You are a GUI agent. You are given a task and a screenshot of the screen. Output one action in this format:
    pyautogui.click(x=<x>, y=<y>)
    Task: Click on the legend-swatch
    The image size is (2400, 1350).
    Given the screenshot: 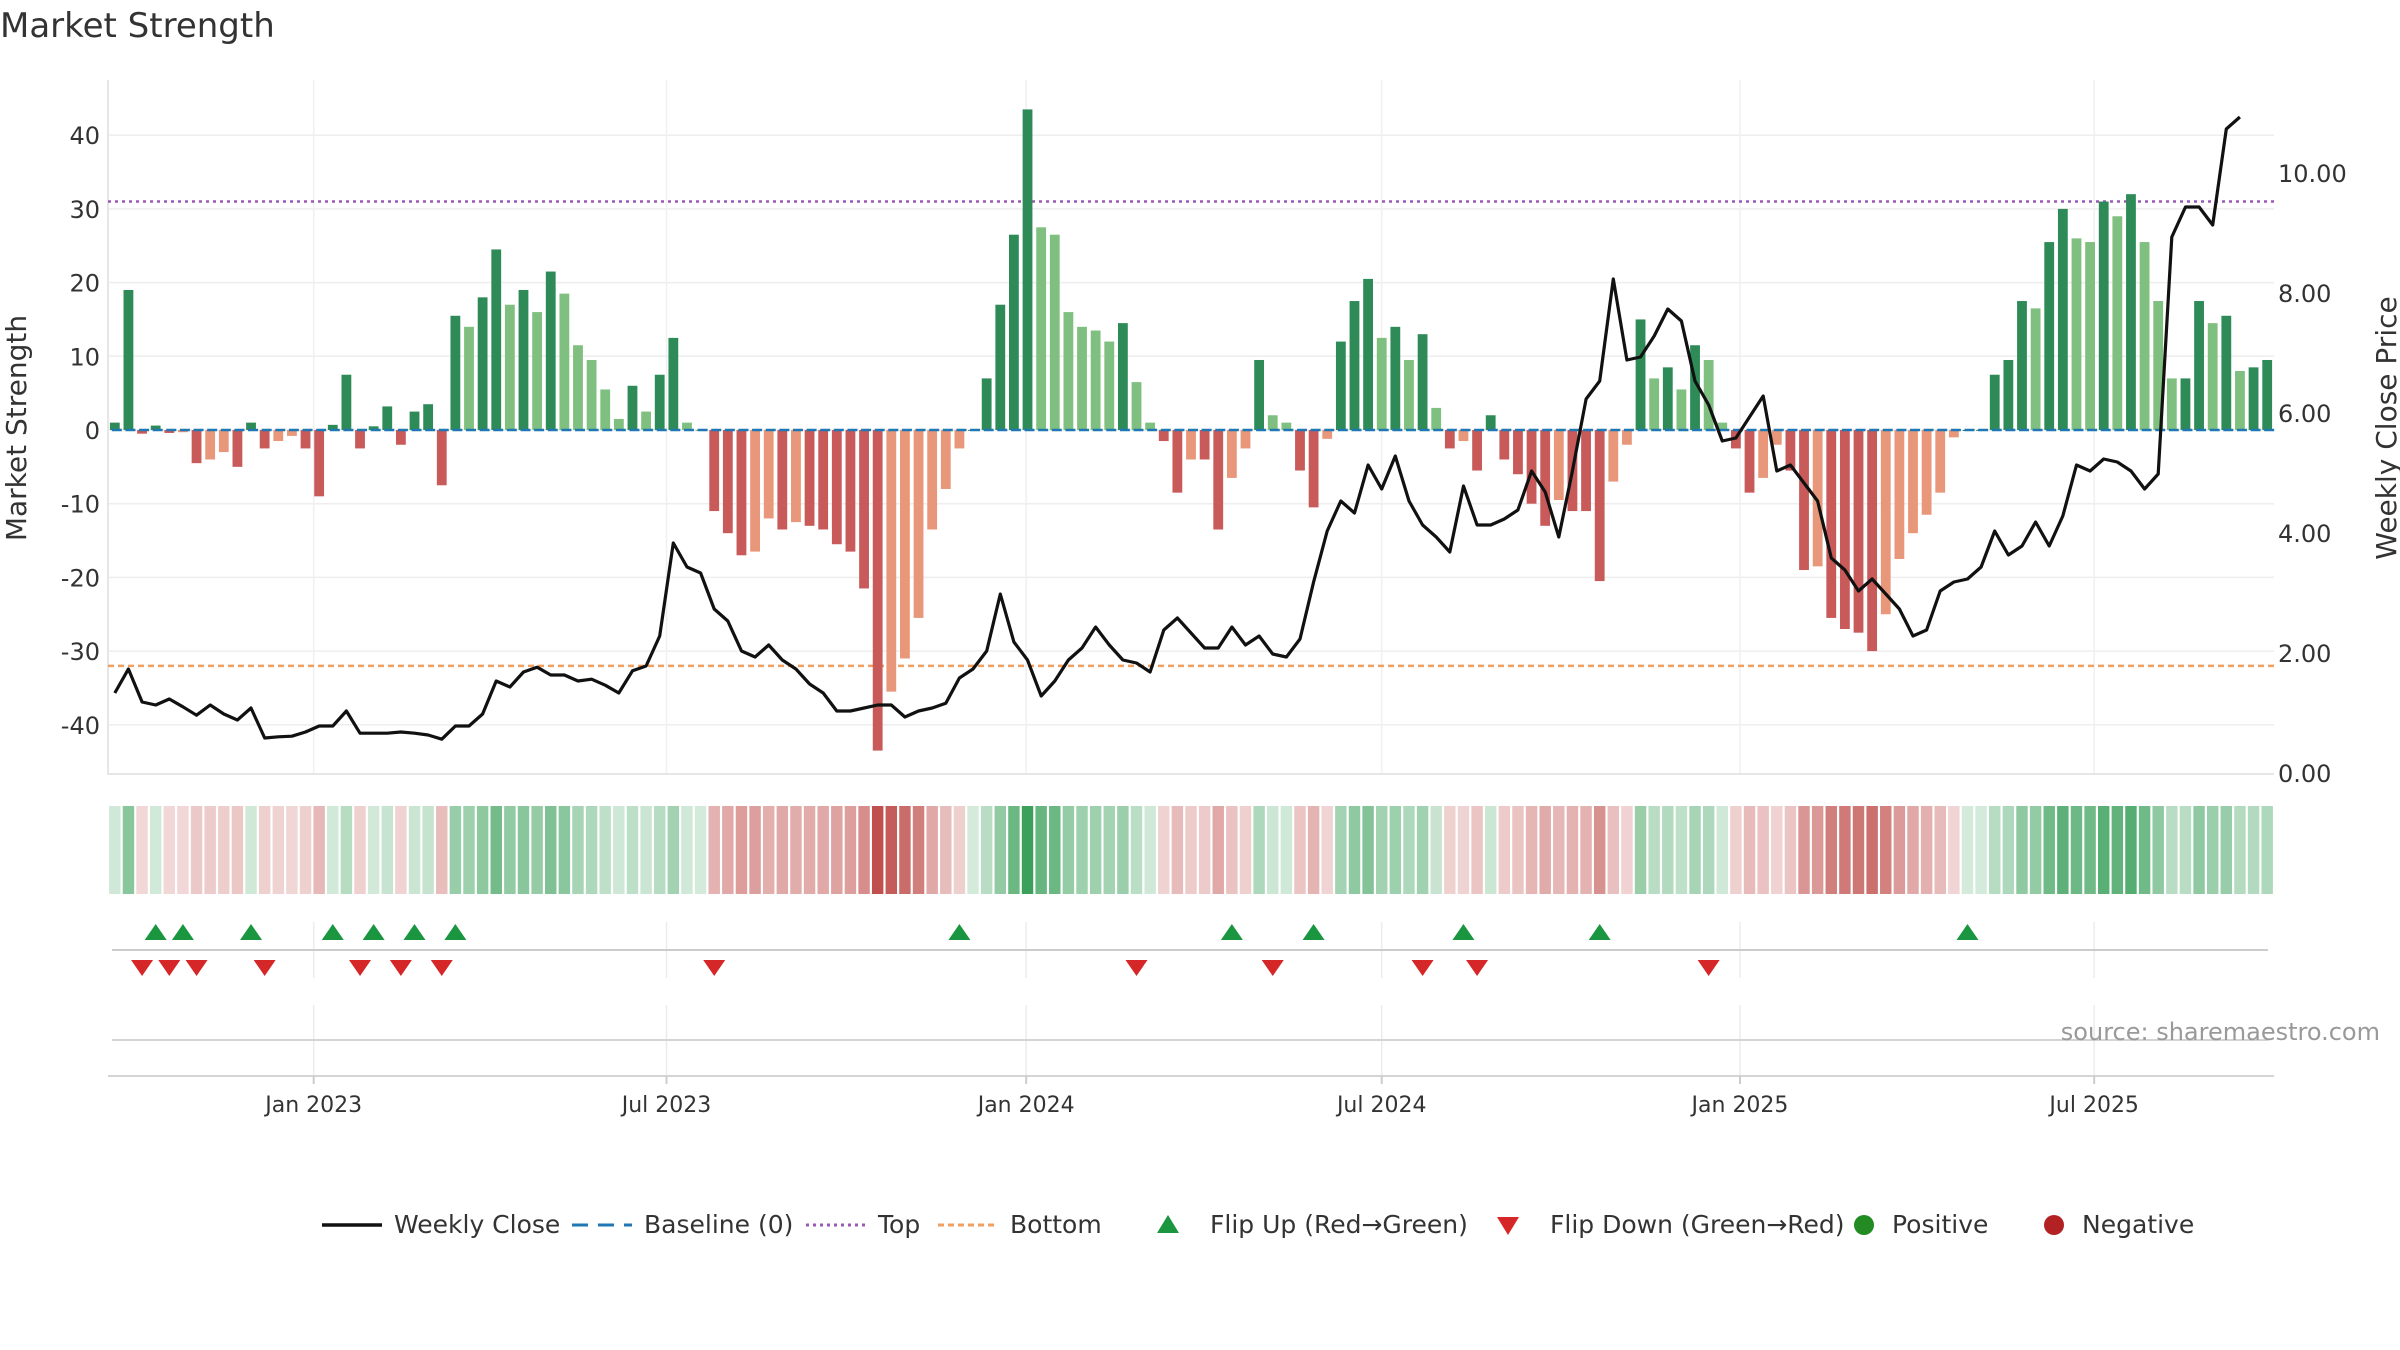 What is the action you would take?
    pyautogui.click(x=1508, y=1226)
    